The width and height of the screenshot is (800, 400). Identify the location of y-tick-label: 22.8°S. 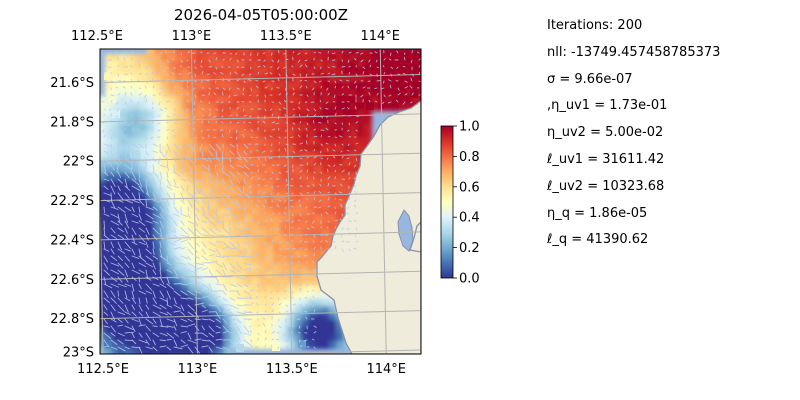
(72, 319).